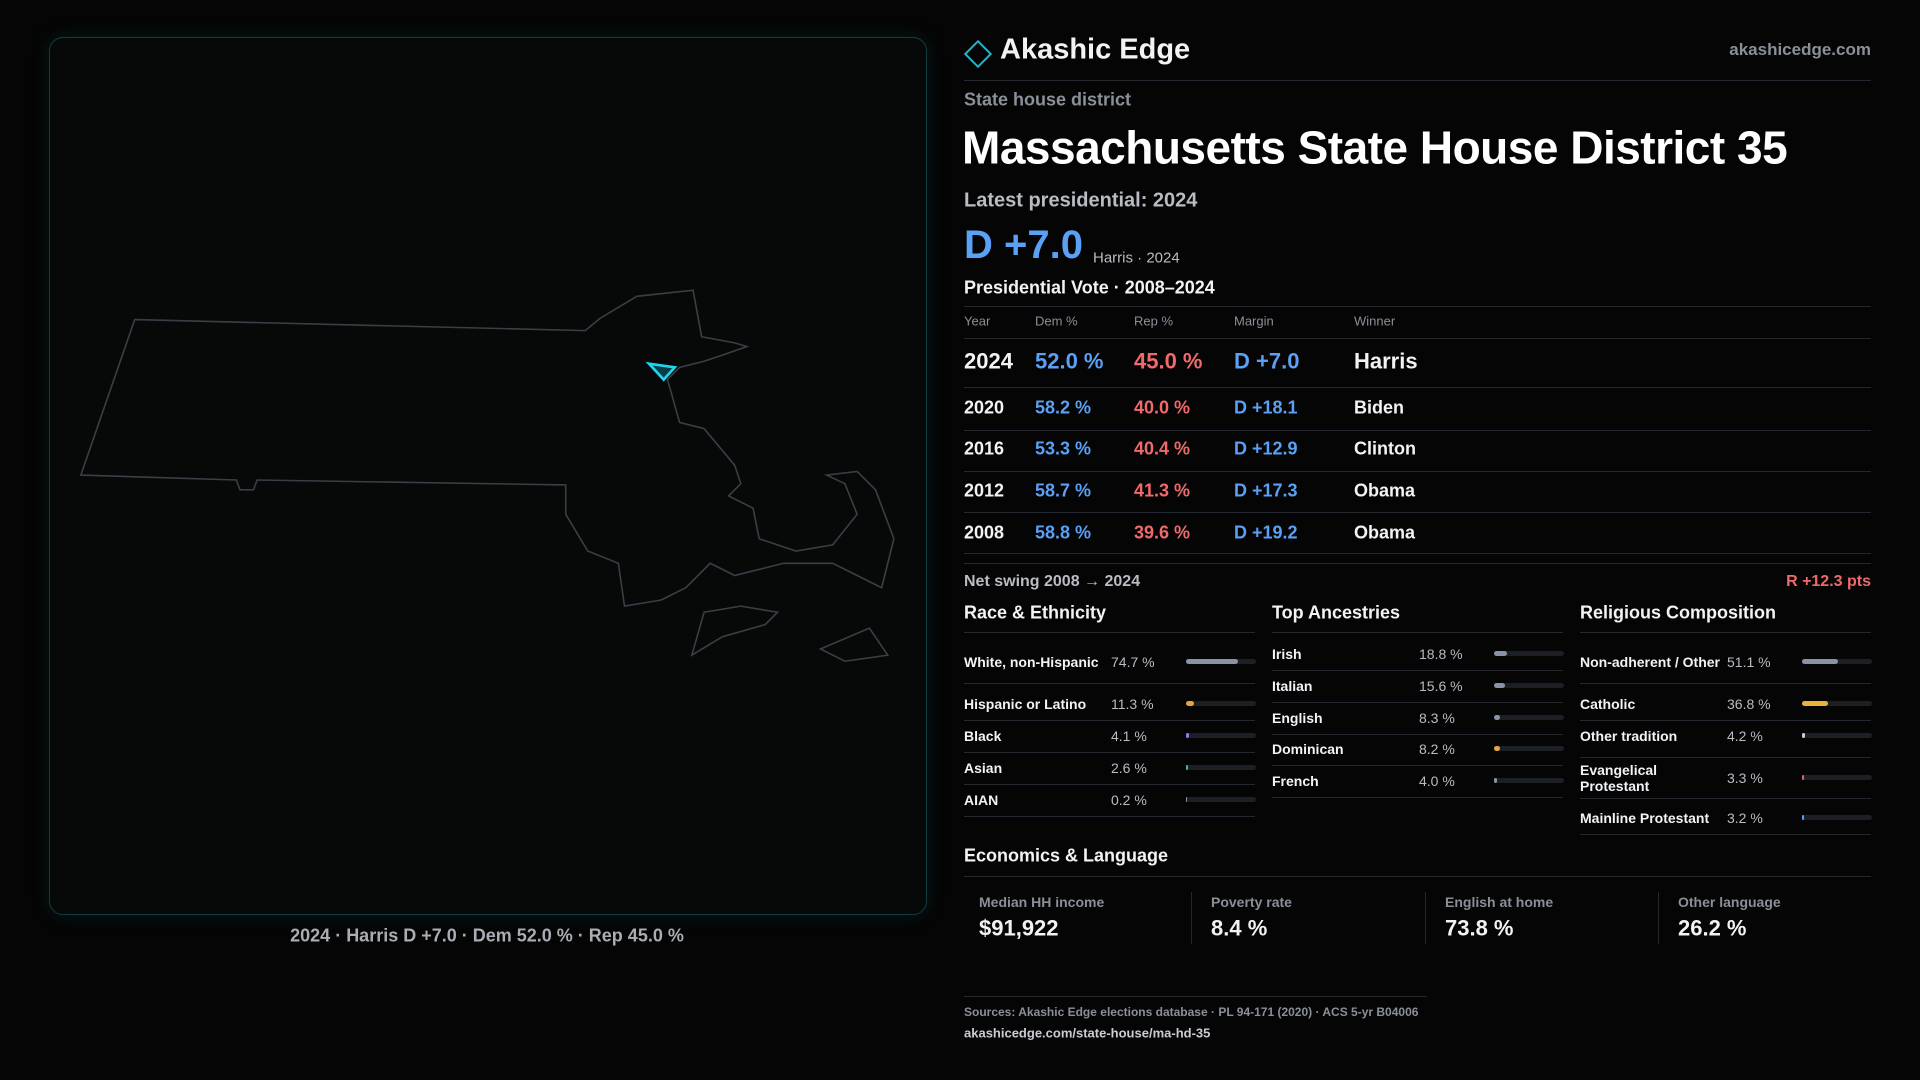  I want to click on item-value: 2.6 %, so click(1129, 767).